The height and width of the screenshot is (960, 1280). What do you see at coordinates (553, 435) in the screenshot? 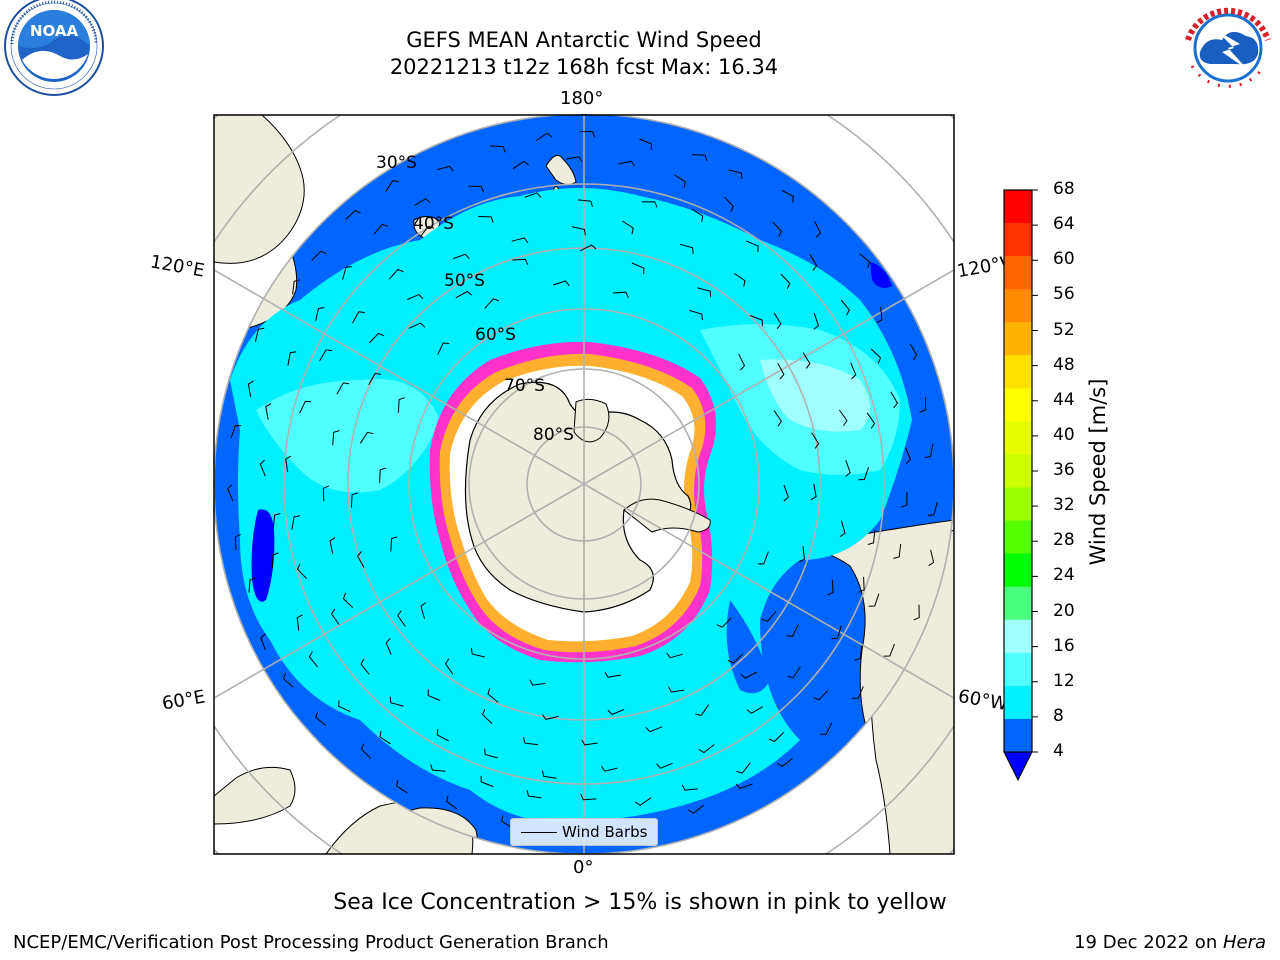
I see `lat-label-80s: 80°S` at bounding box center [553, 435].